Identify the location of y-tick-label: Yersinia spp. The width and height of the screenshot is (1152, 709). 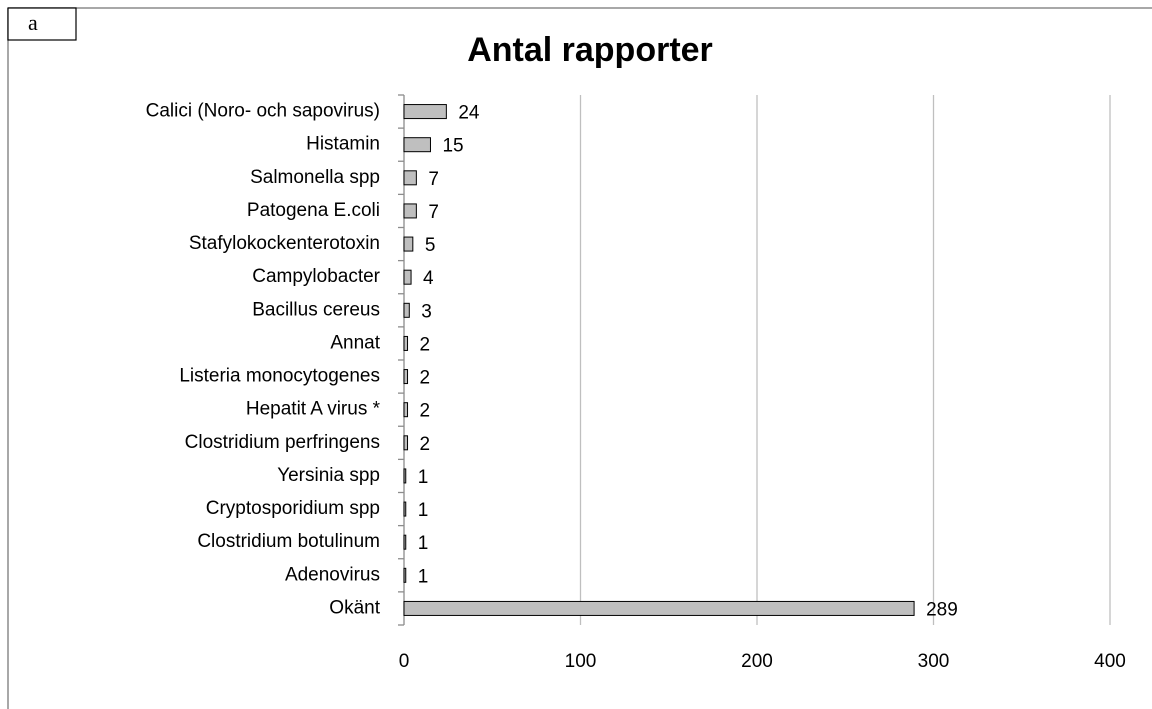
(328, 475).